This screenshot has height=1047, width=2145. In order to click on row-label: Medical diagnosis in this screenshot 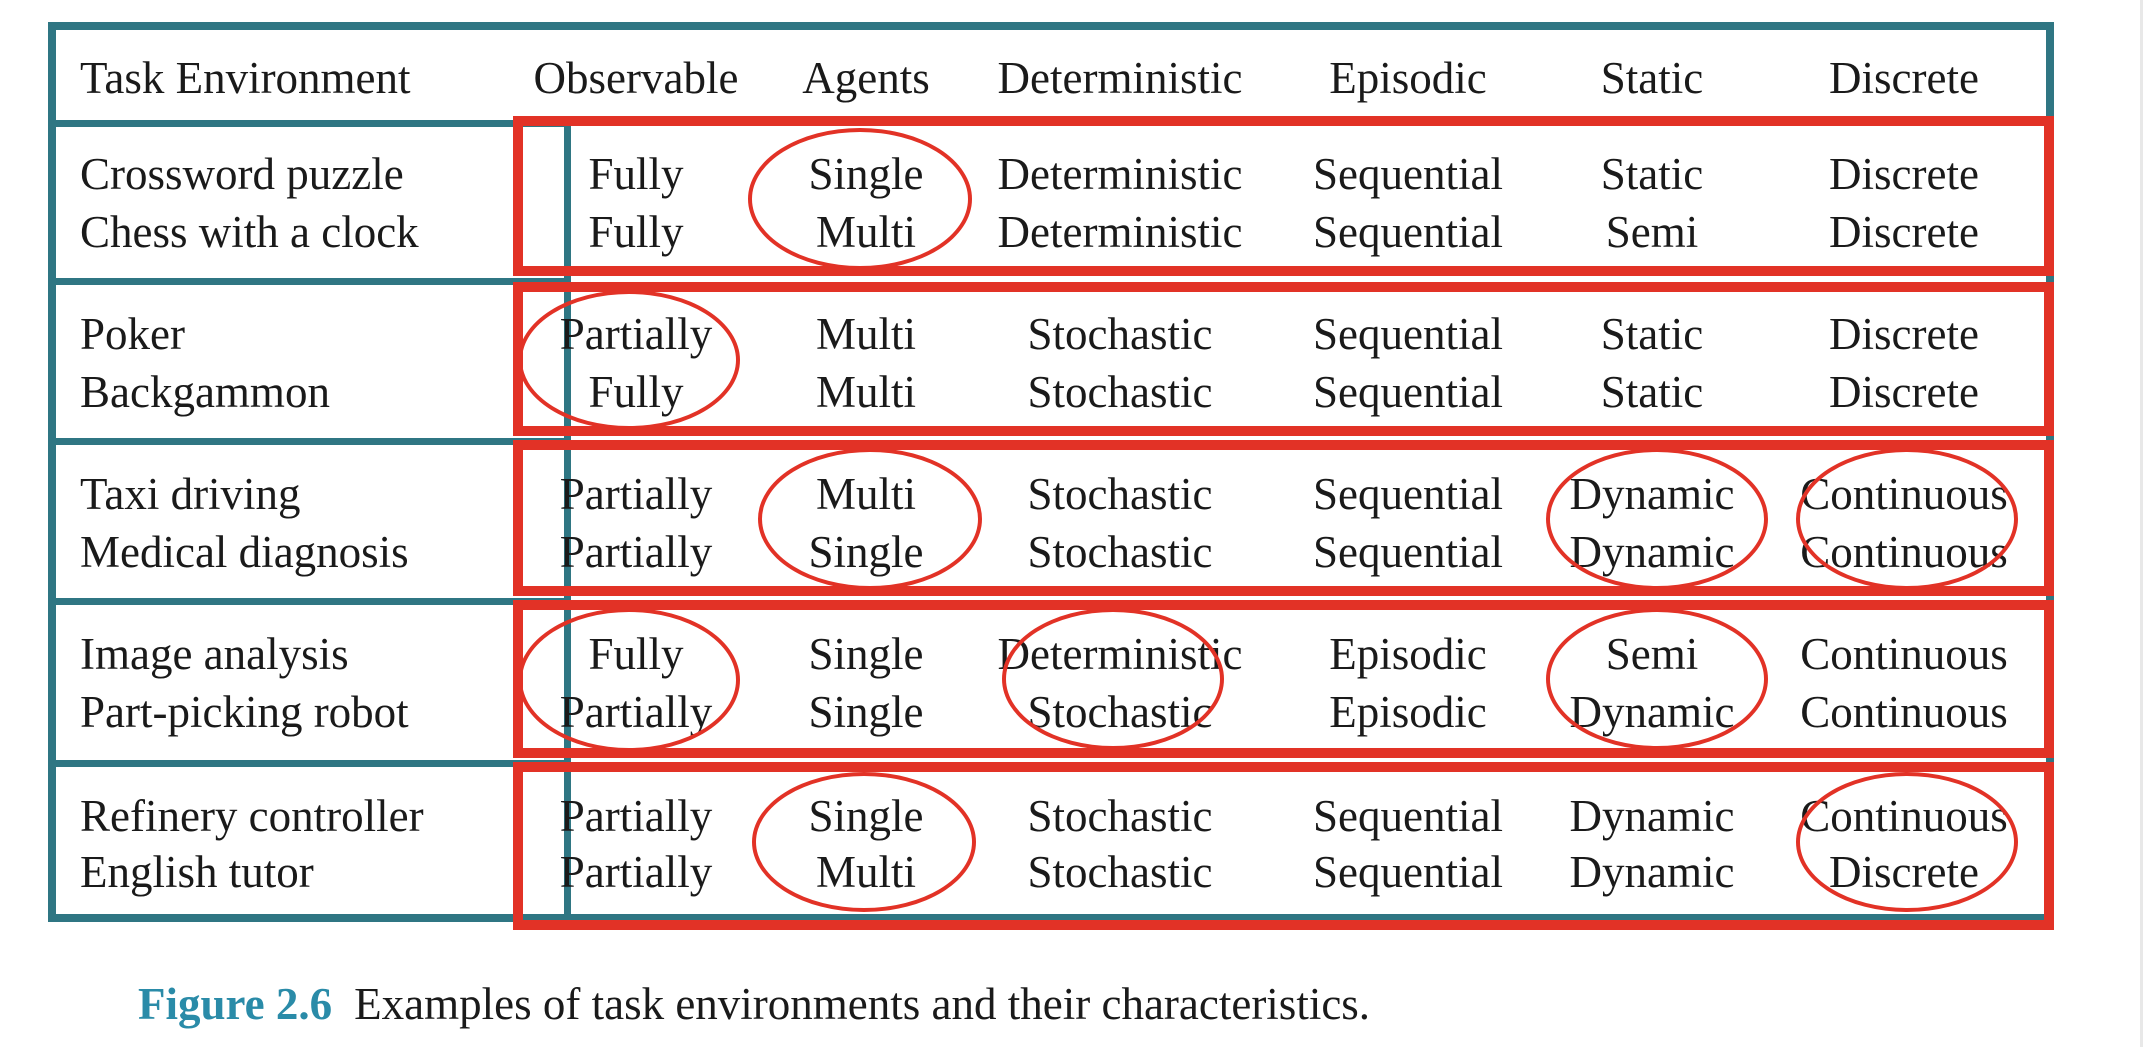, I will do `click(244, 552)`.